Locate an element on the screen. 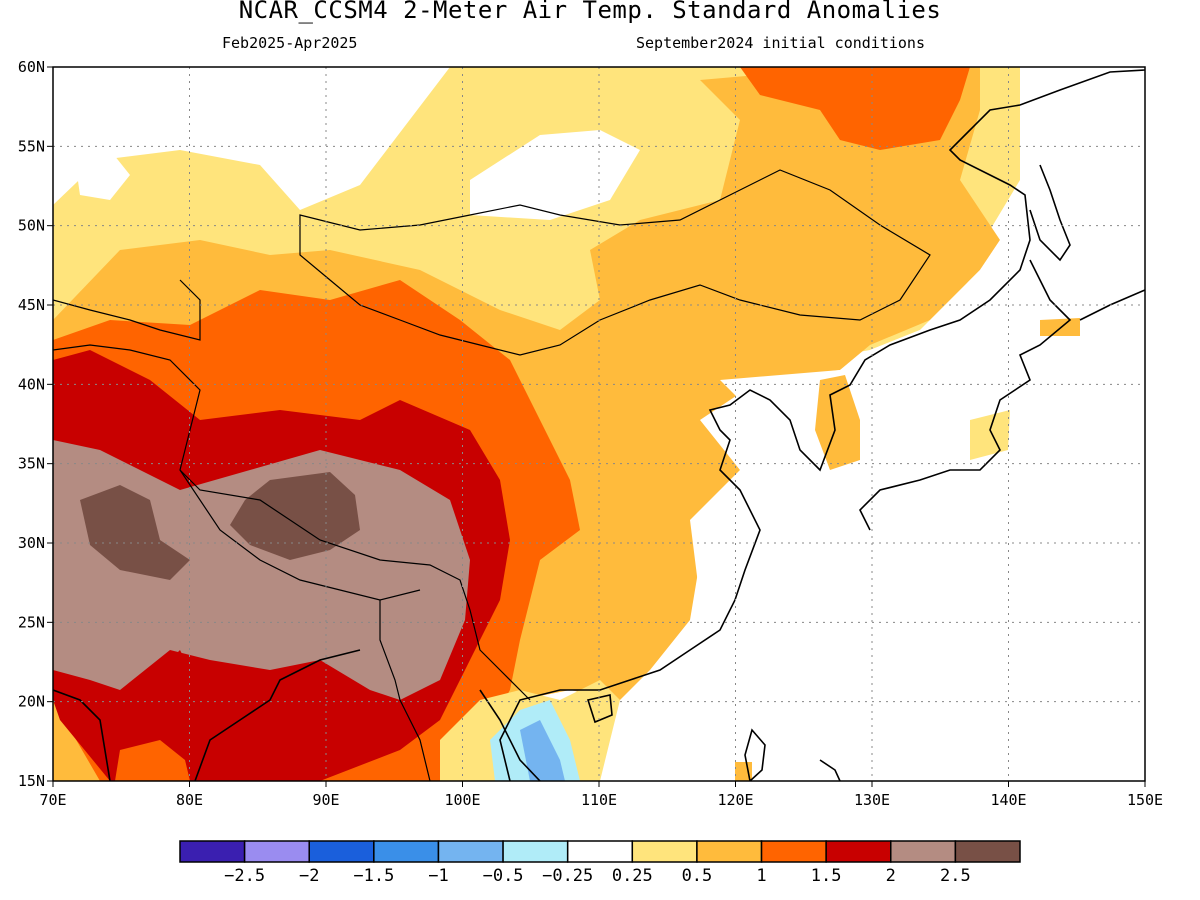  initial-conditions: September2024 initial conditions is located at coordinates (780, 43).